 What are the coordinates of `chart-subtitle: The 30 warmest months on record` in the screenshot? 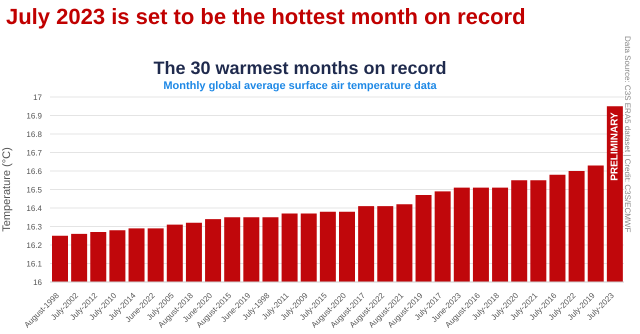 It's located at (300, 68).